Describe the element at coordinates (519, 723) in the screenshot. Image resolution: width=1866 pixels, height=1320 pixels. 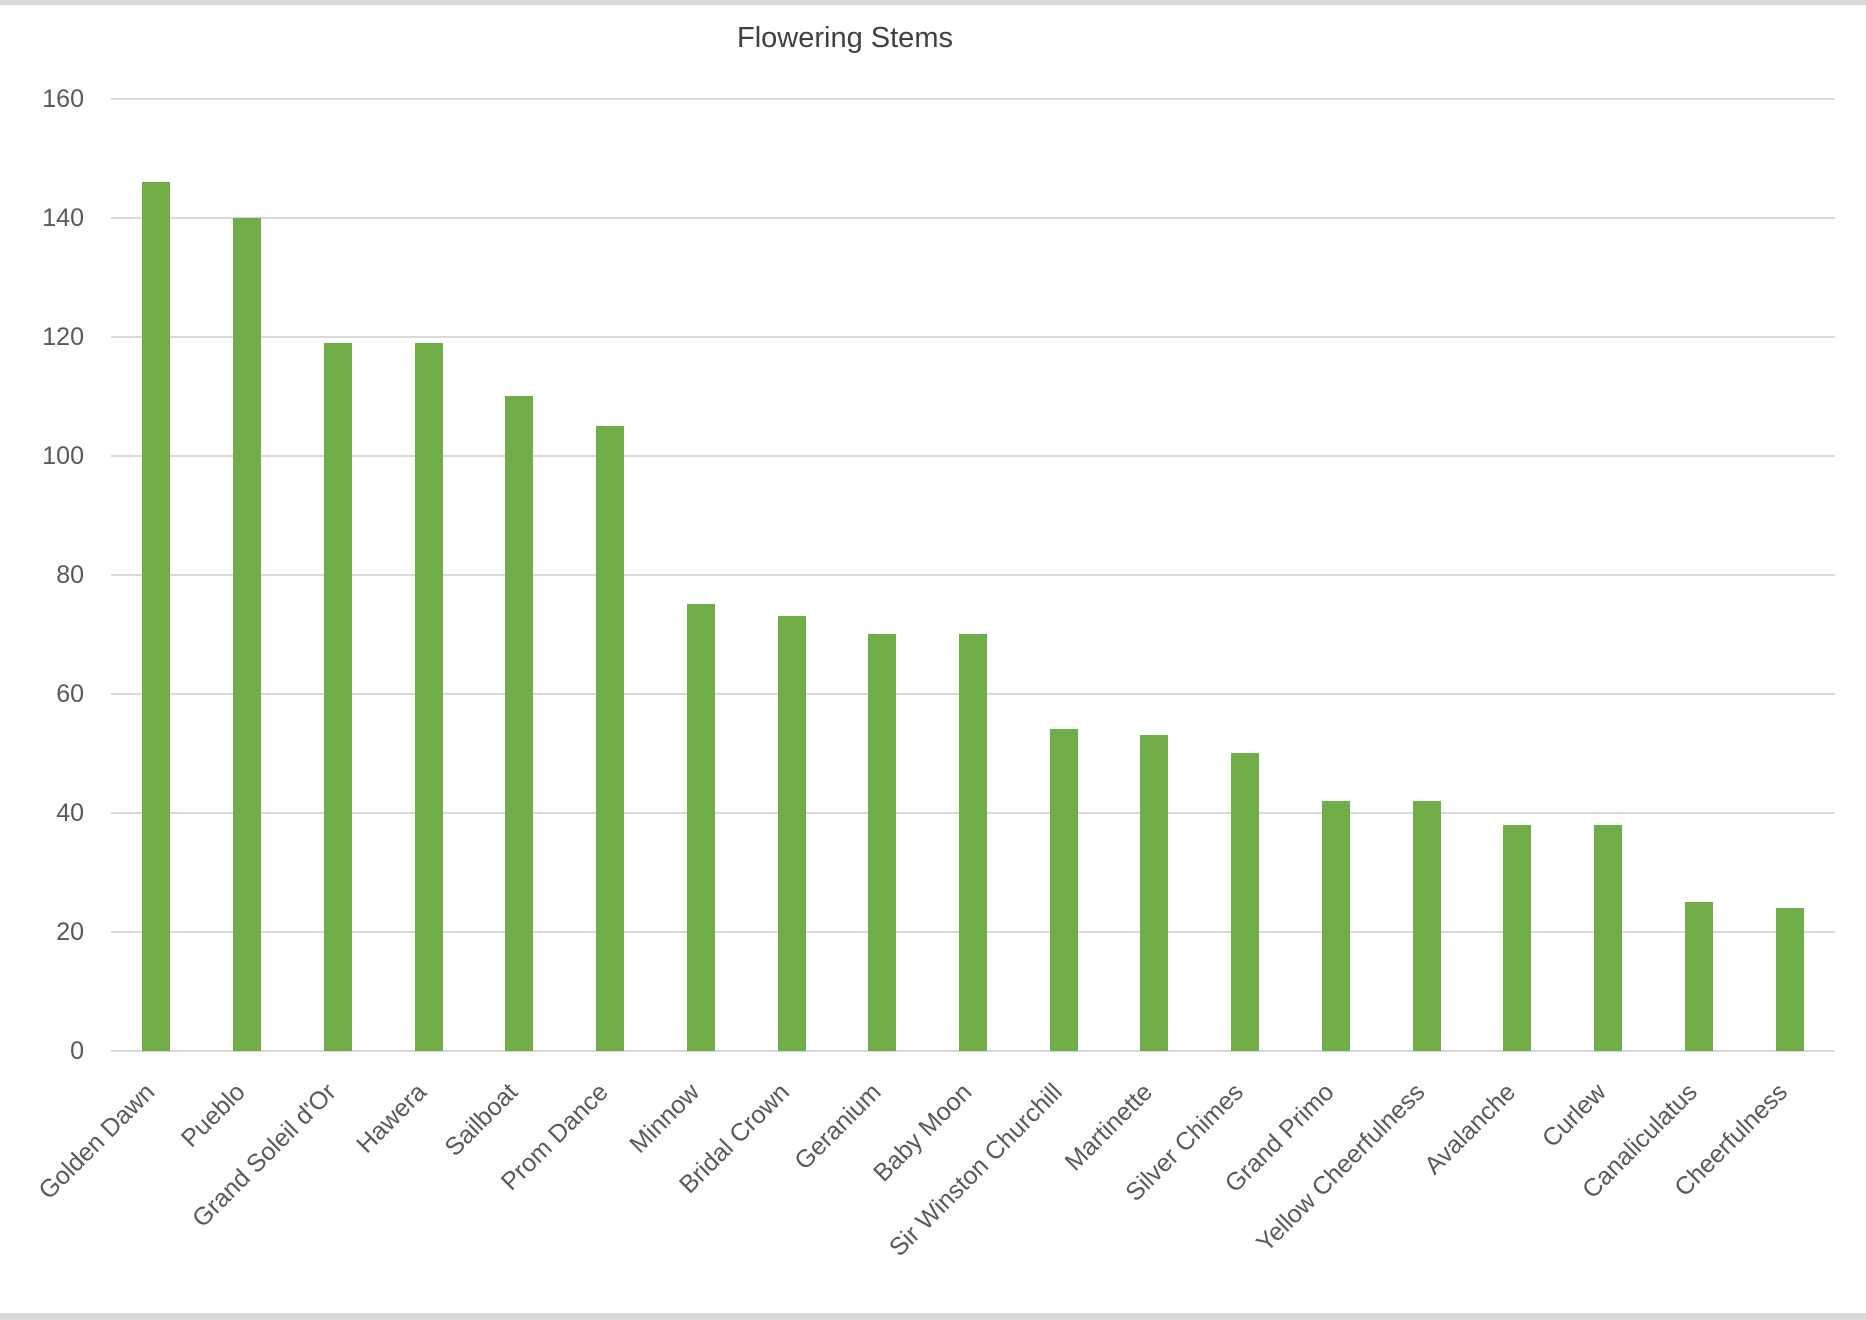
I see `bar-sailboat` at that location.